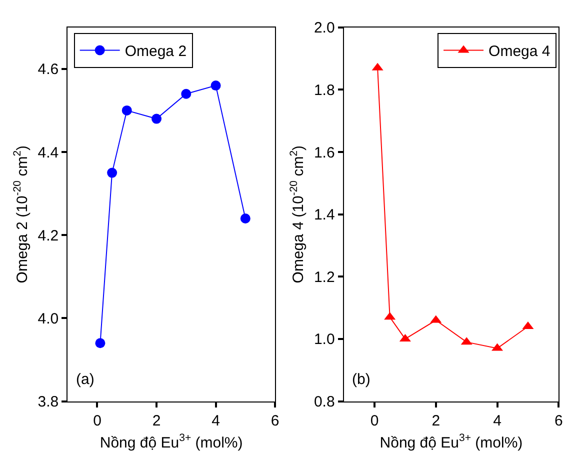 This screenshot has width=577, height=468. I want to click on y-tick-label: 1.8, so click(324, 90).